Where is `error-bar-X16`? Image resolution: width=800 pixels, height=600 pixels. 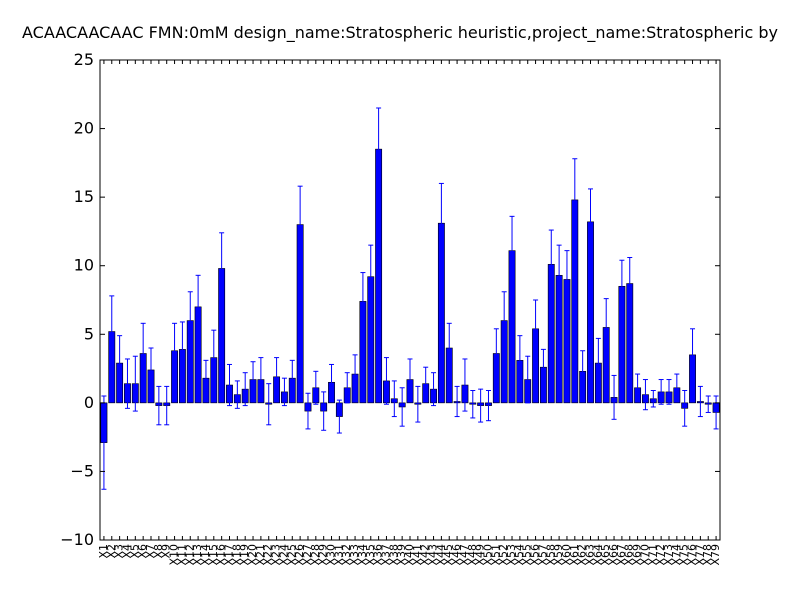
error-bar-X16 is located at coordinates (222, 268).